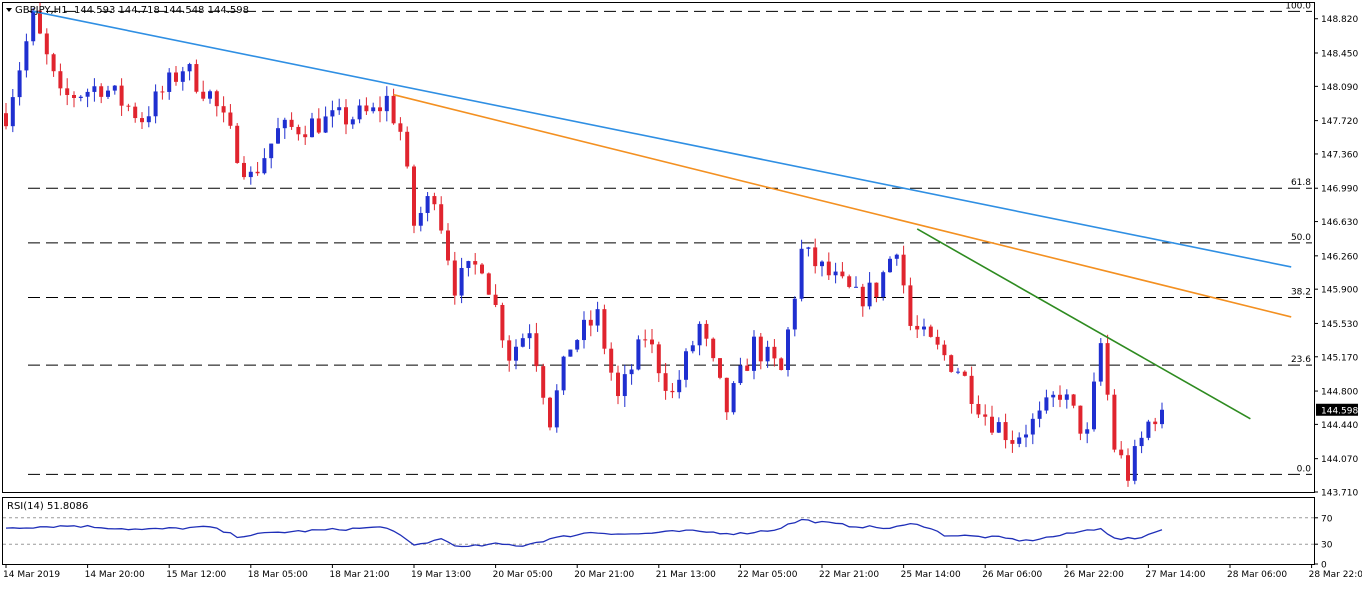  What do you see at coordinates (1339, 257) in the screenshot?
I see `price-tick-label: 146.260` at bounding box center [1339, 257].